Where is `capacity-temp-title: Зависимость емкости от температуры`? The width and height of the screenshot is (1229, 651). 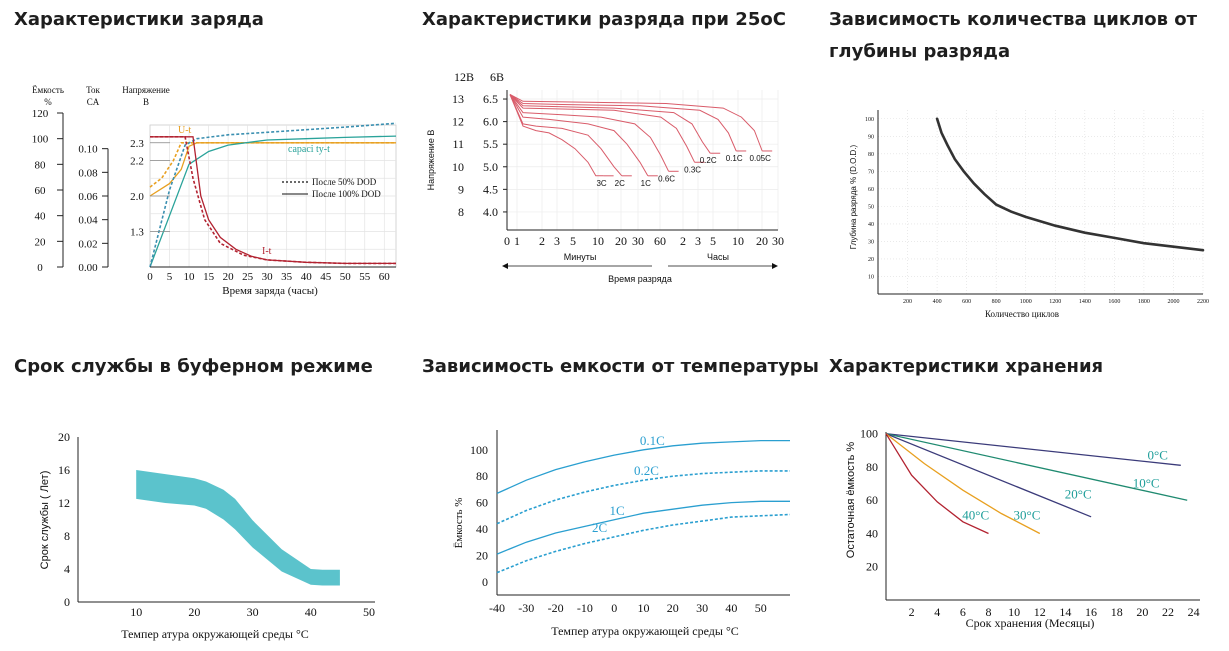 capacity-temp-title: Зависимость емкости от температуры is located at coordinates (620, 366).